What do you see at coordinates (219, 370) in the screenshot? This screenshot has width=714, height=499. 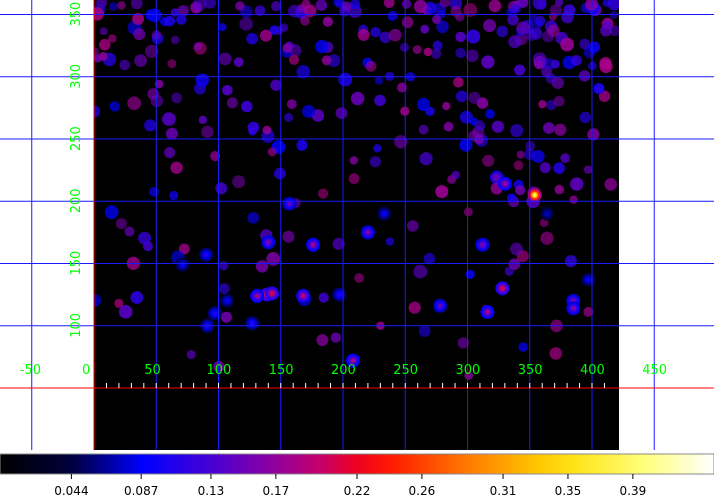 I see `x-tick-label: 100` at bounding box center [219, 370].